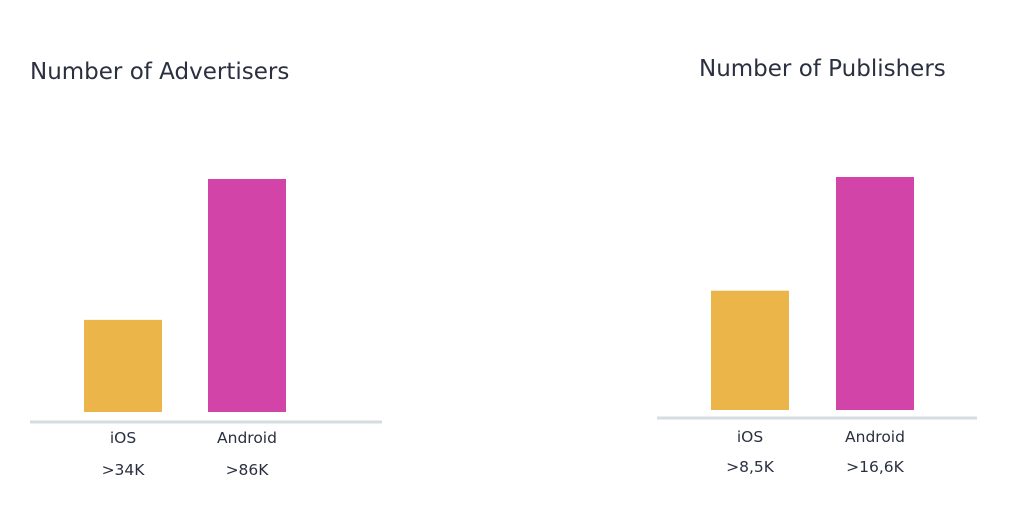 Image resolution: width=1024 pixels, height=521 pixels. I want to click on value-label-android: >86K, so click(248, 470).